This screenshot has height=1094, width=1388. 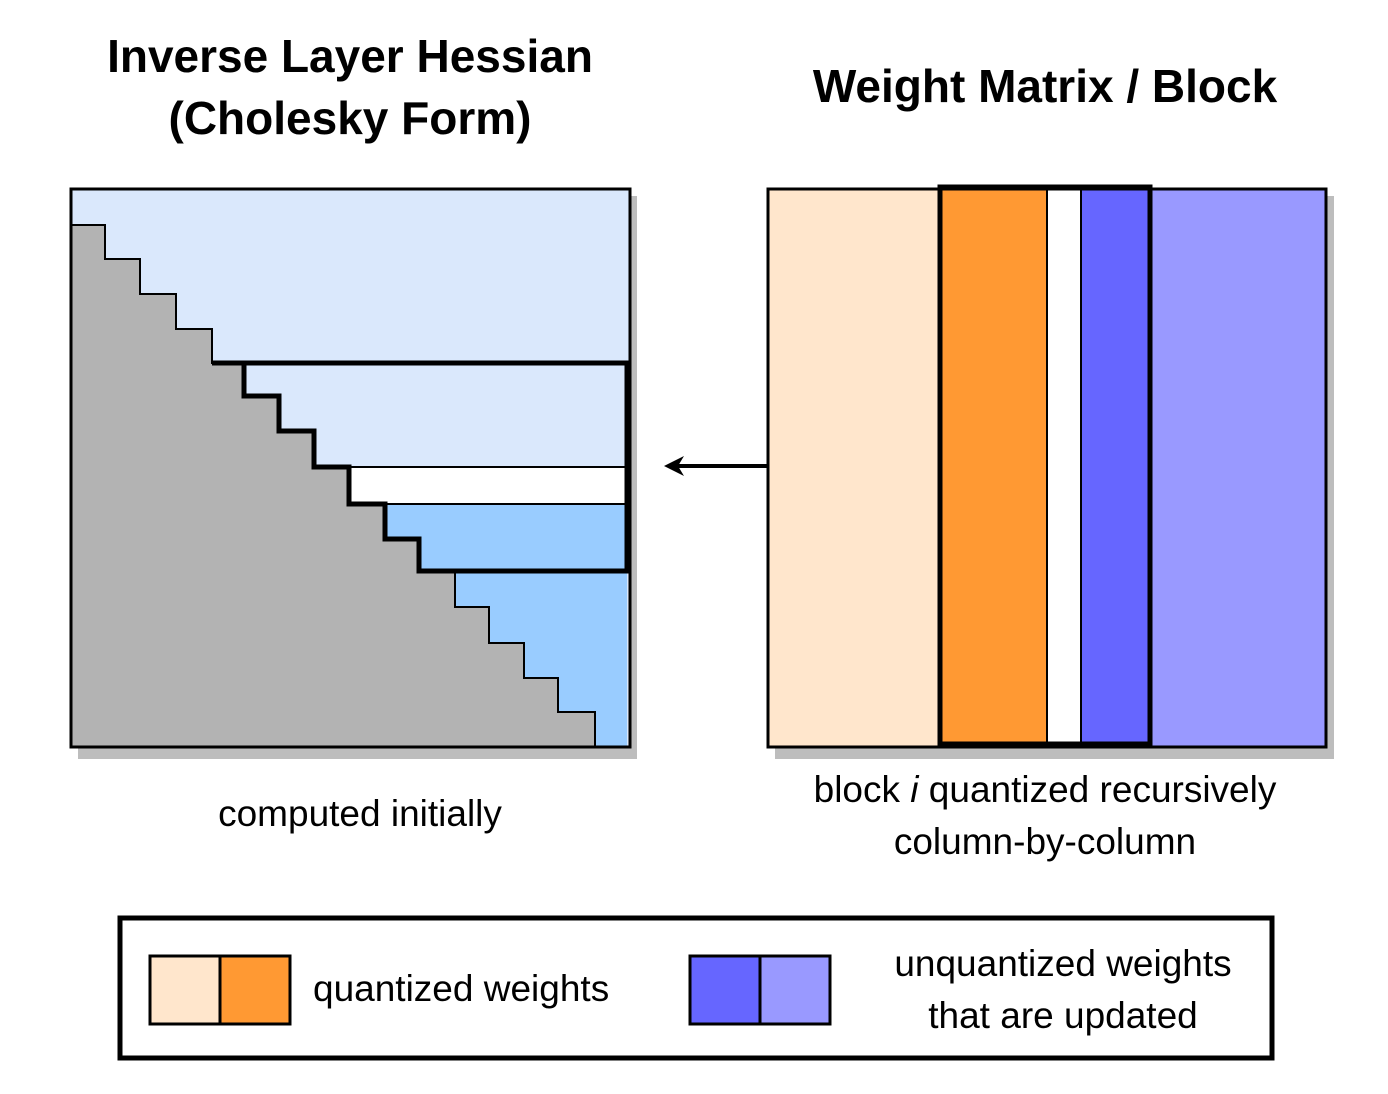 What do you see at coordinates (1097, 789) in the screenshot?
I see `weight-caption-suffix: quantized recursively` at bounding box center [1097, 789].